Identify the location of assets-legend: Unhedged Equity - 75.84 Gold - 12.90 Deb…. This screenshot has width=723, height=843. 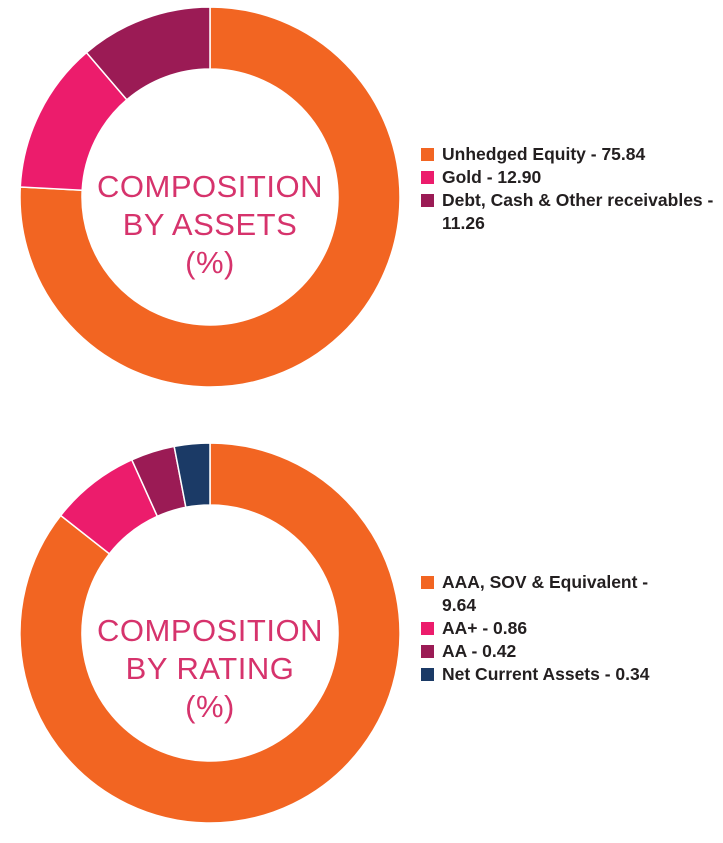
(572, 189).